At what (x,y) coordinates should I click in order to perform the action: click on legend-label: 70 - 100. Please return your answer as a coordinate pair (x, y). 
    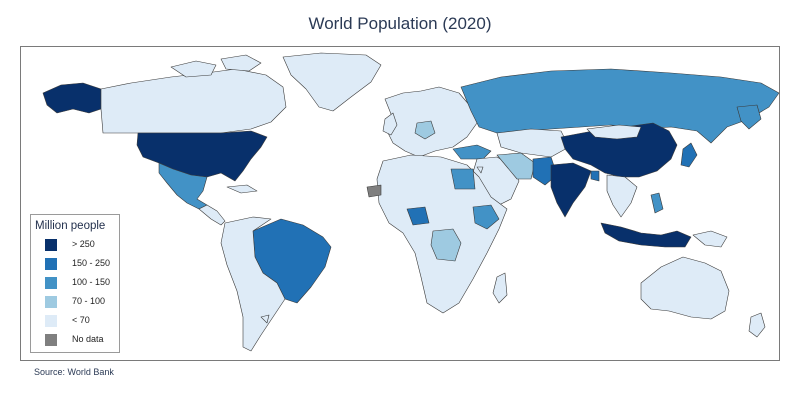
    Looking at the image, I should click on (89, 301).